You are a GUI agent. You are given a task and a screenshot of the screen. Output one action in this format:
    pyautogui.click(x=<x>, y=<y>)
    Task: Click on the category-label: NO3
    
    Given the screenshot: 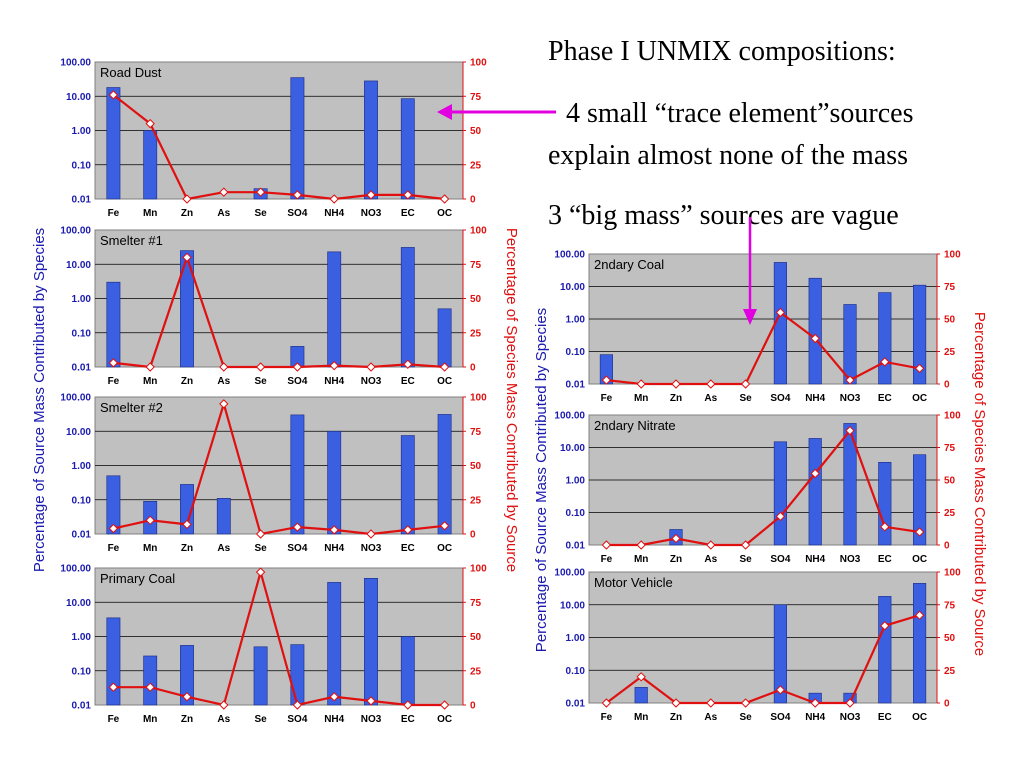 What is the action you would take?
    pyautogui.click(x=850, y=398)
    